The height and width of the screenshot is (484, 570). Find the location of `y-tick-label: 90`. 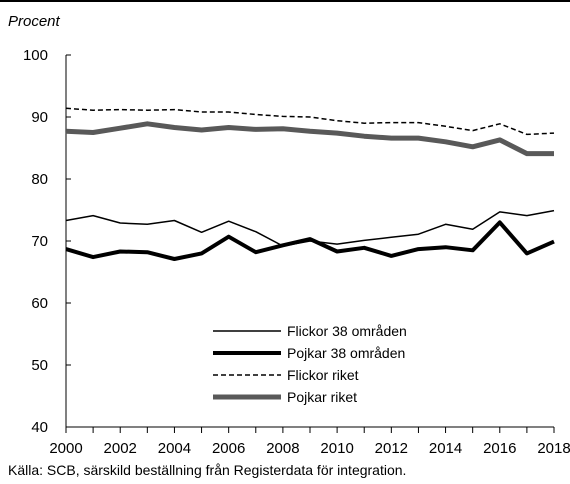

y-tick-label: 90 is located at coordinates (39, 117).